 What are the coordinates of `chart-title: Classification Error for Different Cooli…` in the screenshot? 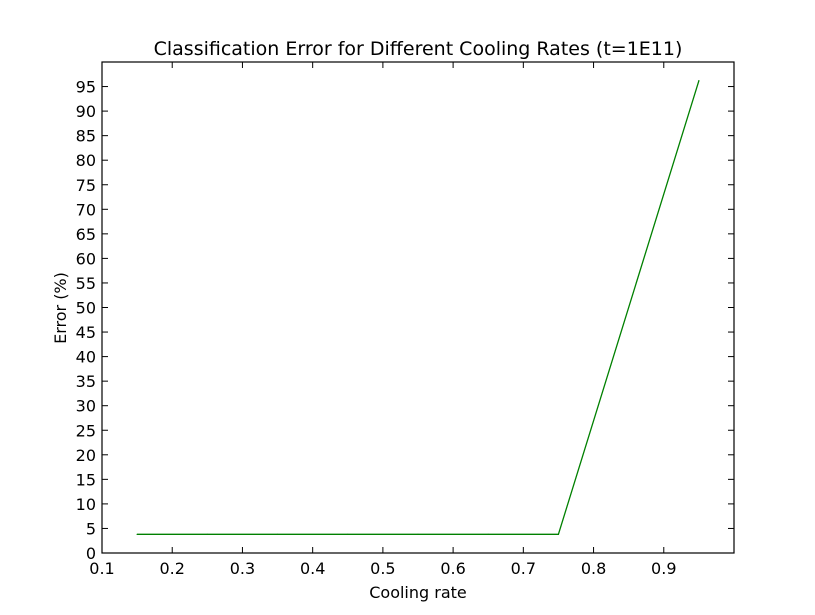 It's located at (418, 49).